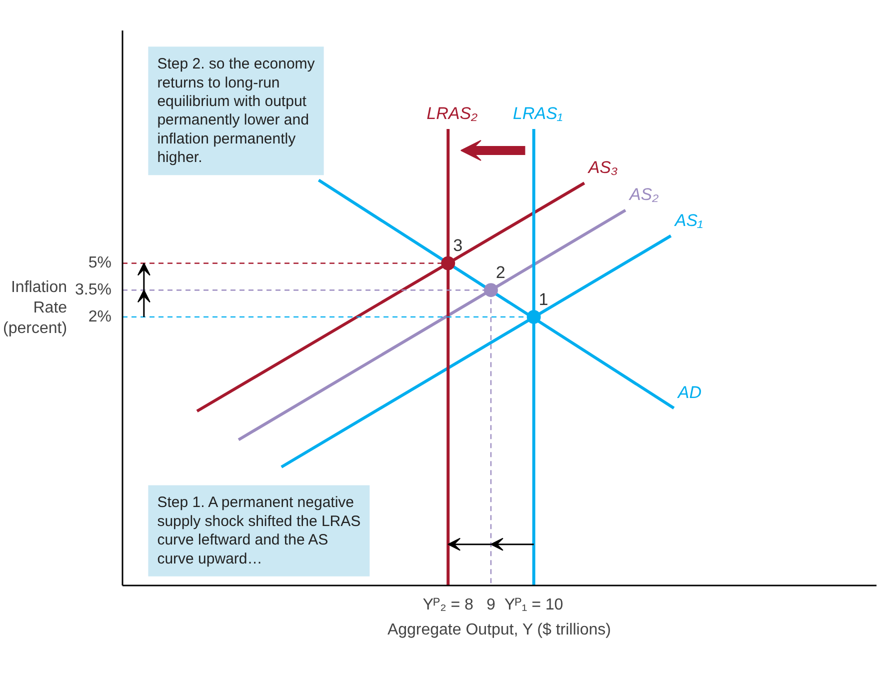 This screenshot has width=881, height=685. I want to click on annotation: 3, so click(458, 246).